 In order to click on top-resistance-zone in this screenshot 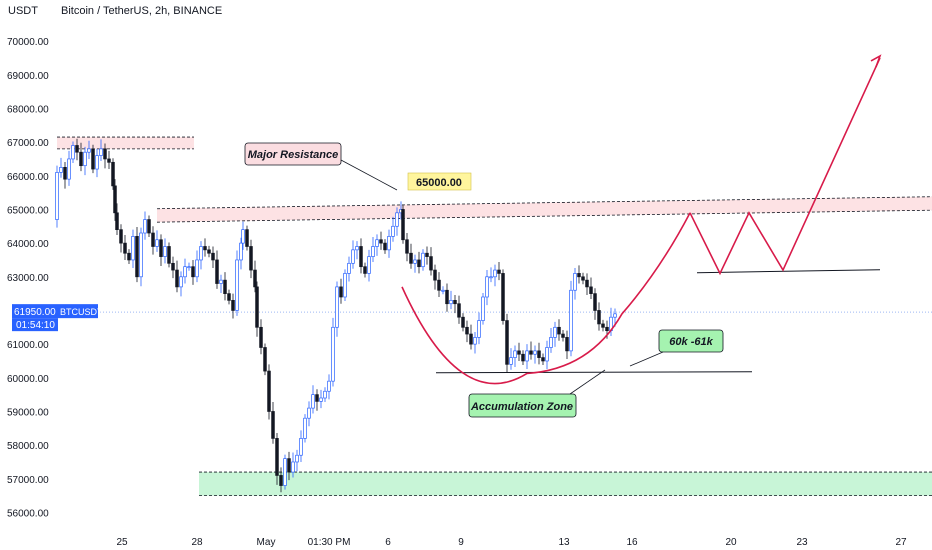, I will do `click(125, 143)`.